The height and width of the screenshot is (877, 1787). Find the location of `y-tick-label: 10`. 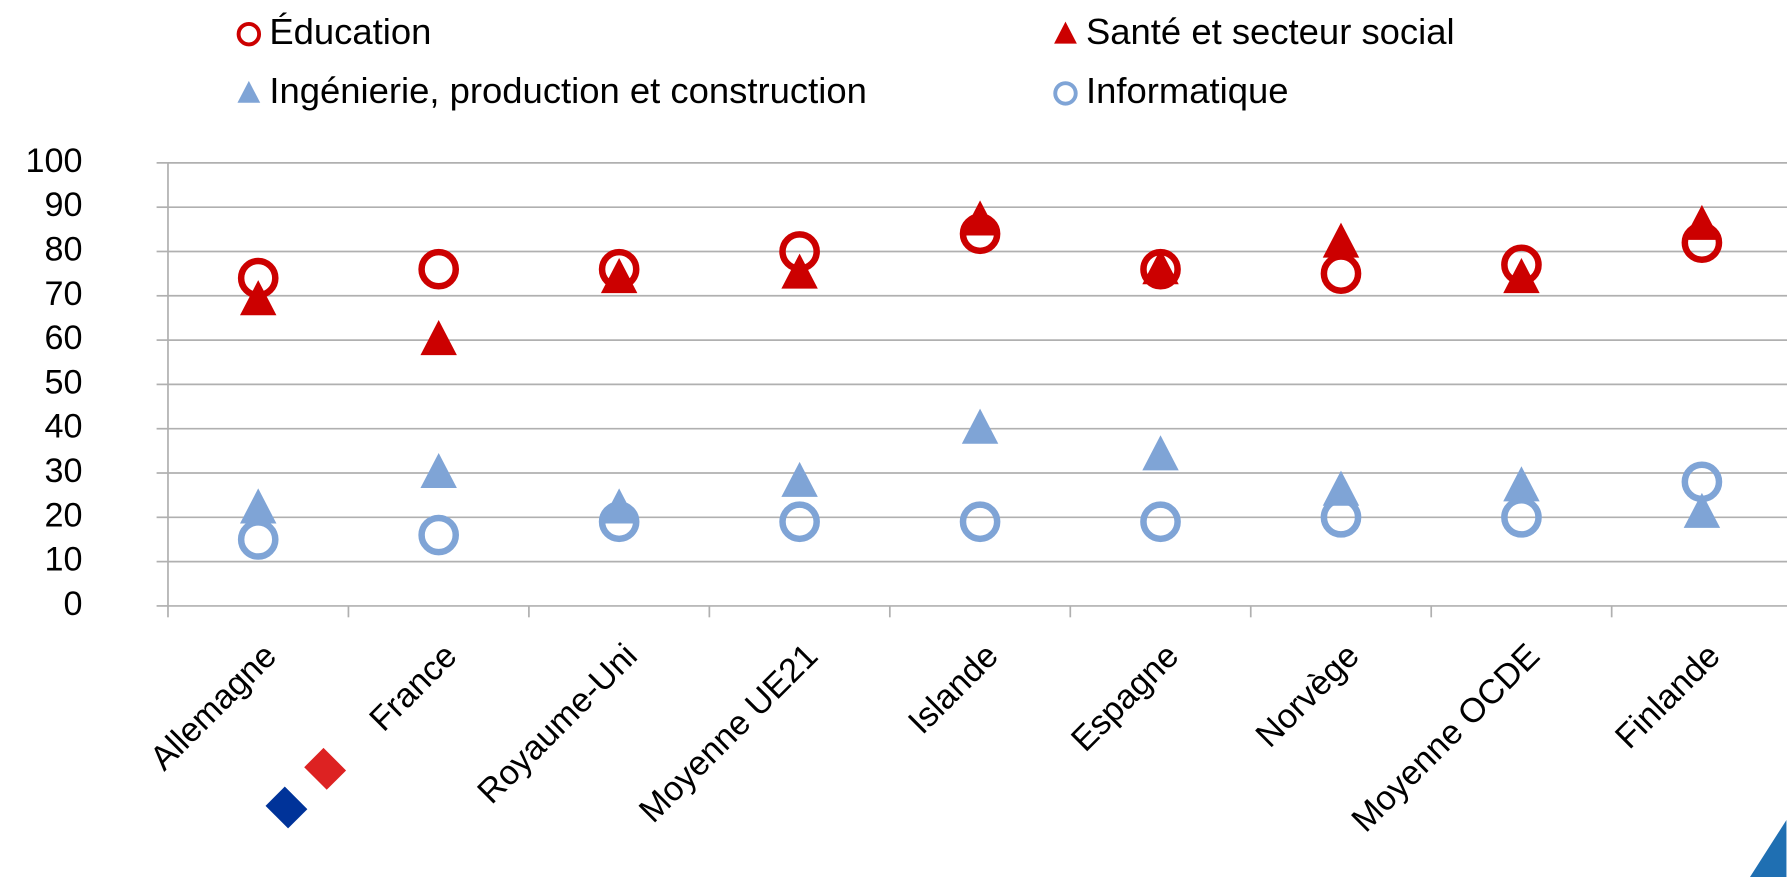

y-tick-label: 10 is located at coordinates (64, 560).